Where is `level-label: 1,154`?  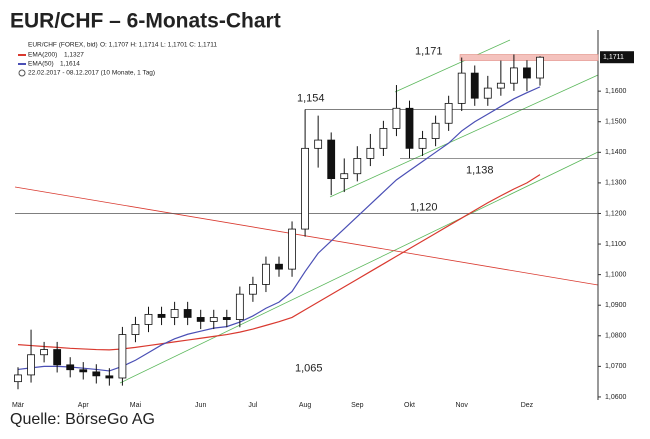 level-label: 1,154 is located at coordinates (311, 98).